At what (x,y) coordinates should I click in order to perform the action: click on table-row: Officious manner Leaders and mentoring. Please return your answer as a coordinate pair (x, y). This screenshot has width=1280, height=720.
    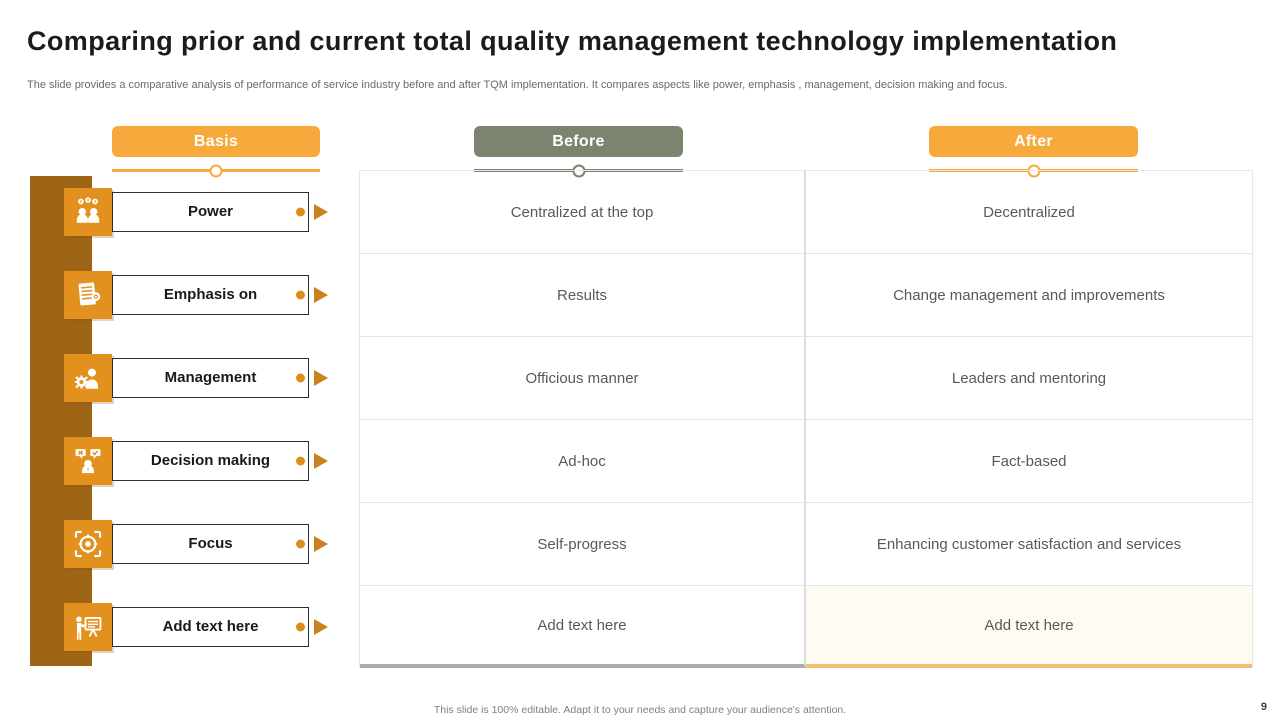
    Looking at the image, I should click on (806, 378).